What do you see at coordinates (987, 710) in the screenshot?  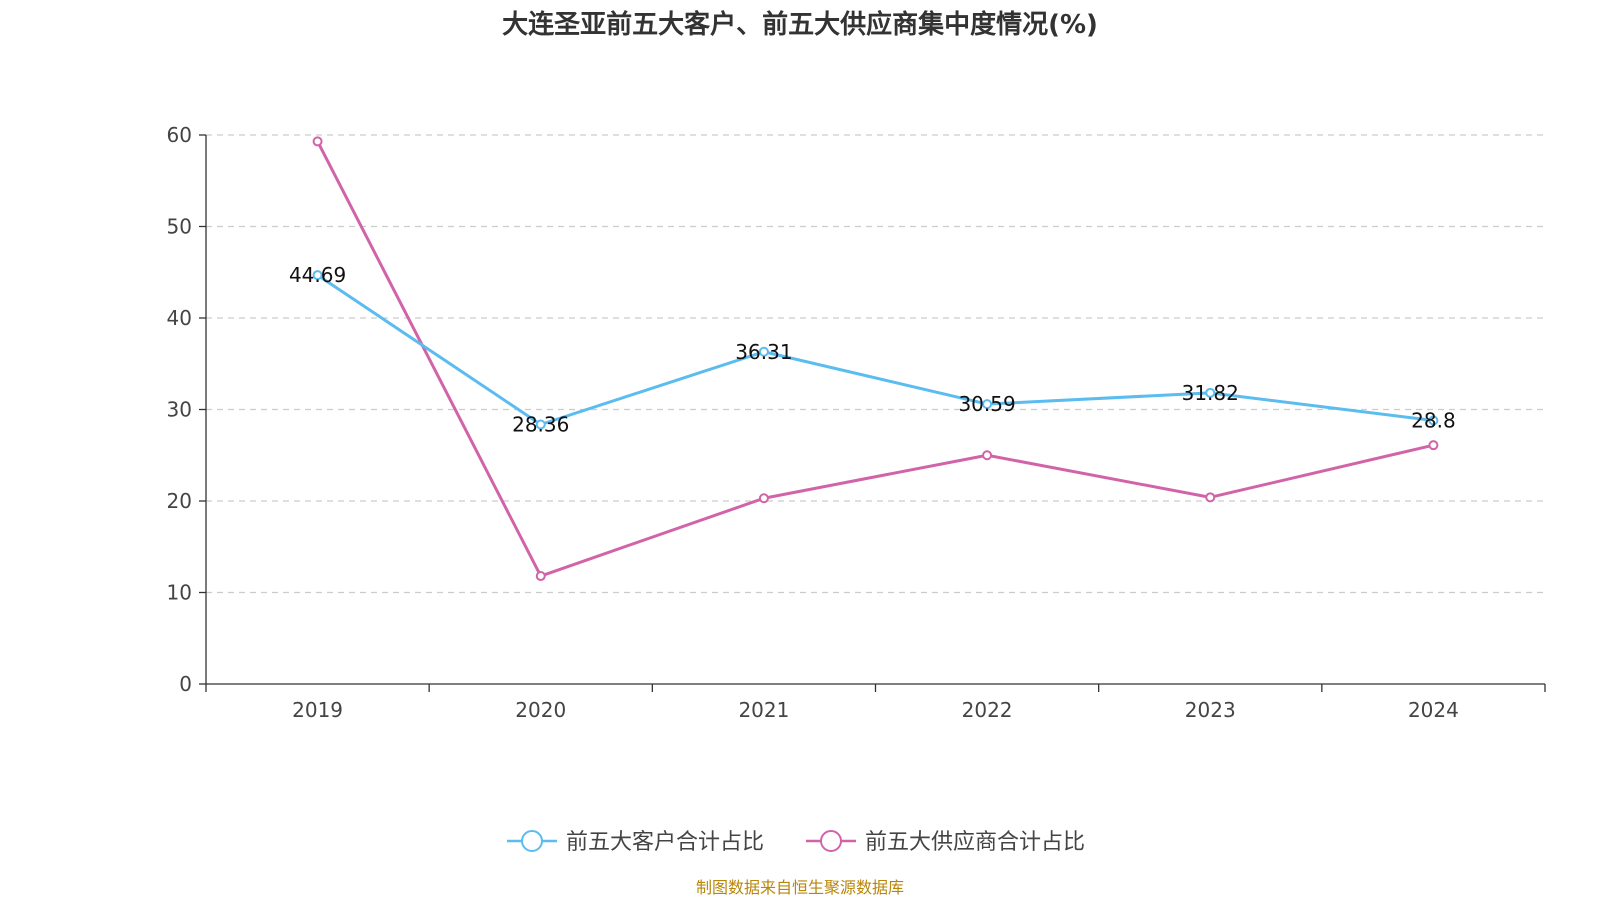 I see `x-tick-label: 2022` at bounding box center [987, 710].